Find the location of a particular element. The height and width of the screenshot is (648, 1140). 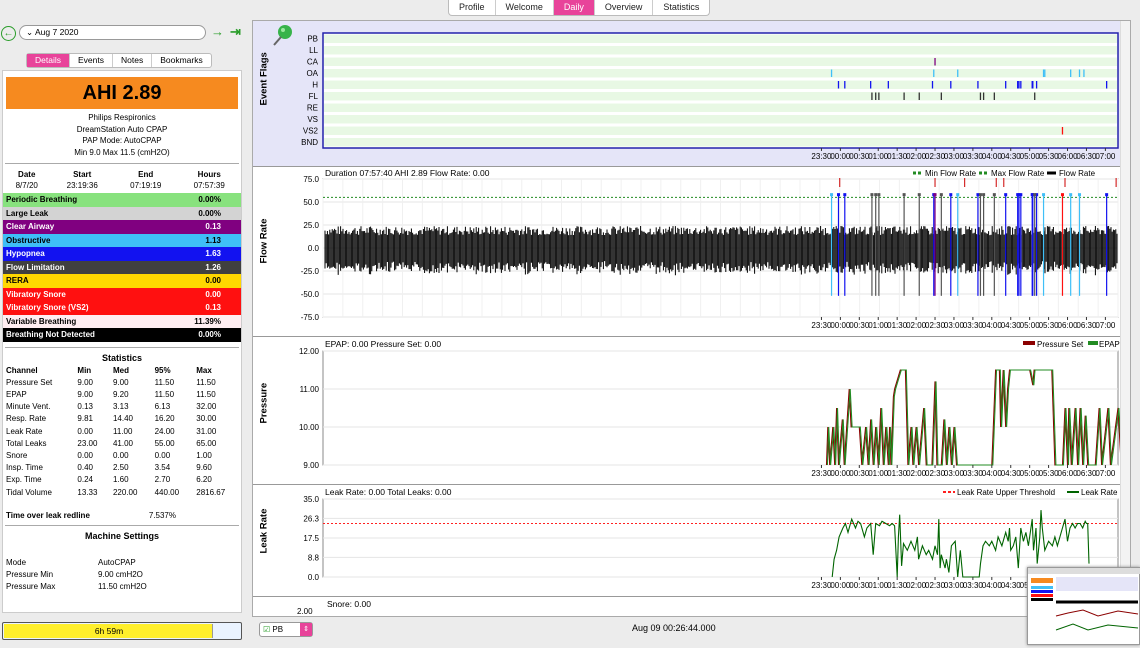

stat-row: Tidal Volume 13.33 220.00 440.00 2816.67 is located at coordinates (122, 493).